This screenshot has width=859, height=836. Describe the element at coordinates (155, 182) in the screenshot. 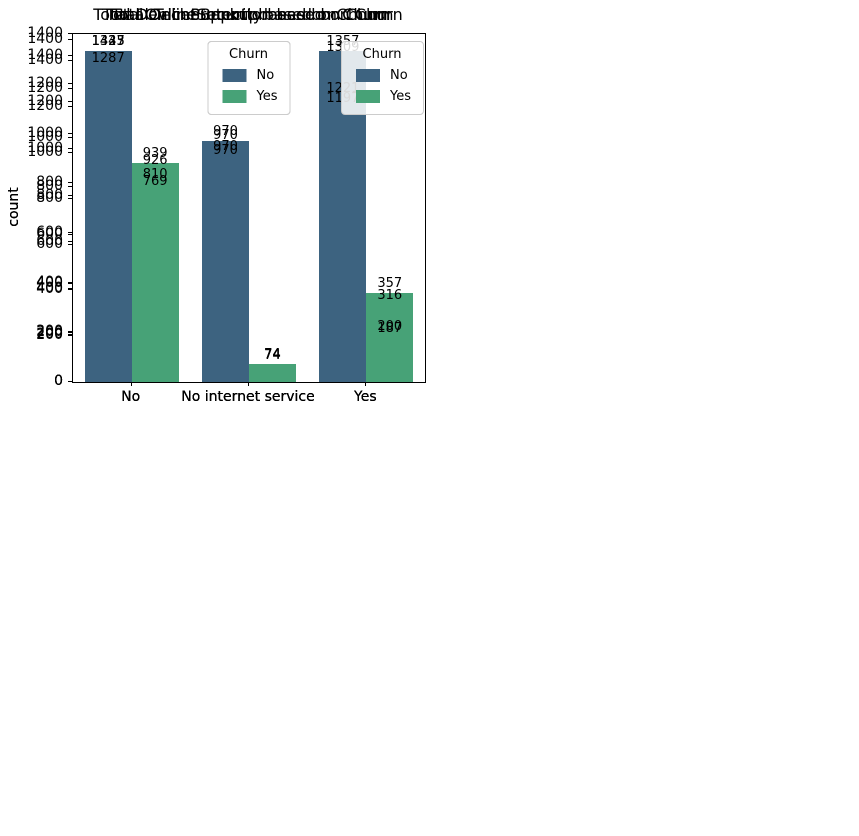

I see `bar-value-label: 769` at that location.